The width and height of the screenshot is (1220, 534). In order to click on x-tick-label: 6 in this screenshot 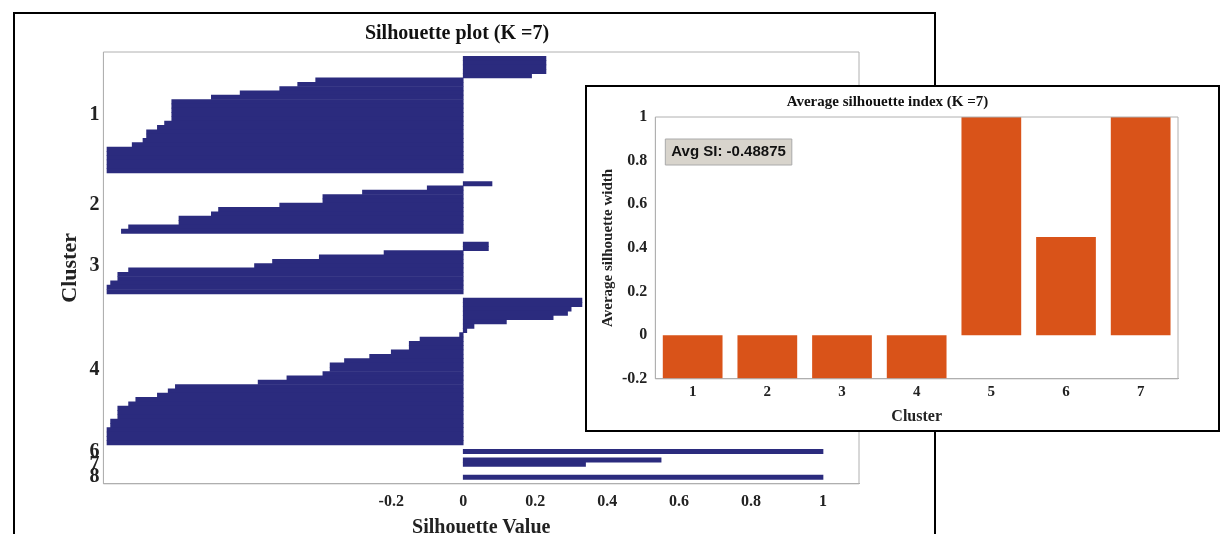, I will do `click(1066, 390)`.